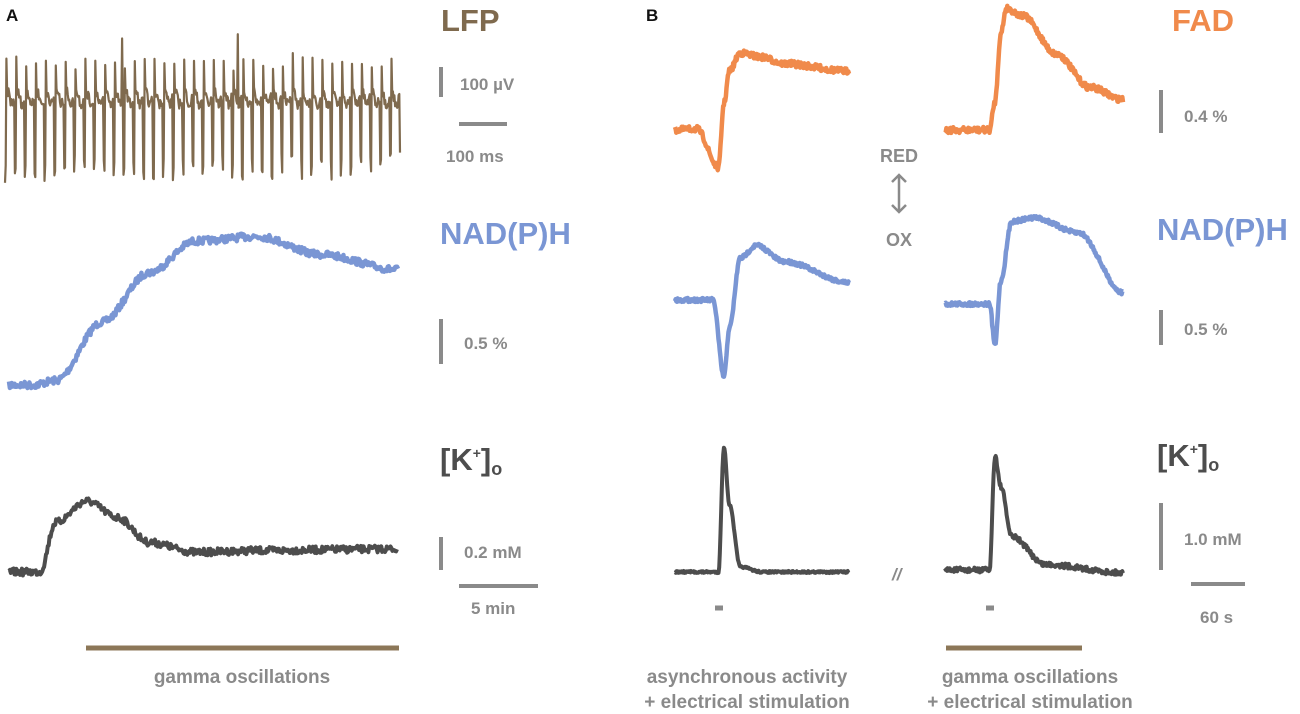  Describe the element at coordinates (1222, 229) in the screenshot. I see `nadph-label-b: NAD(P)H` at that location.